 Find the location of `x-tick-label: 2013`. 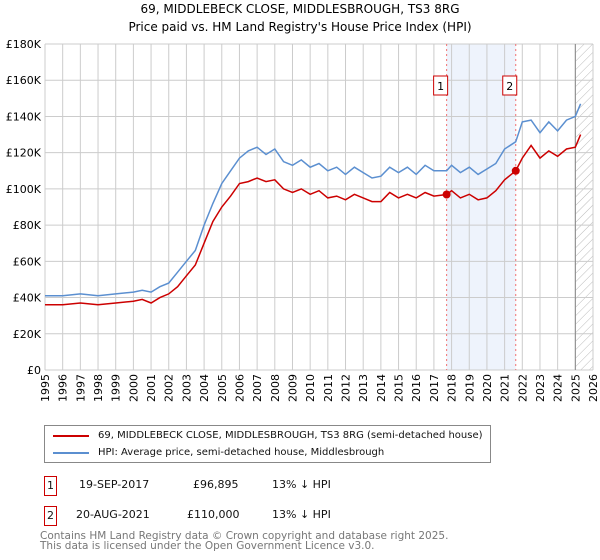

x-tick-label: 2013 is located at coordinates (363, 388).